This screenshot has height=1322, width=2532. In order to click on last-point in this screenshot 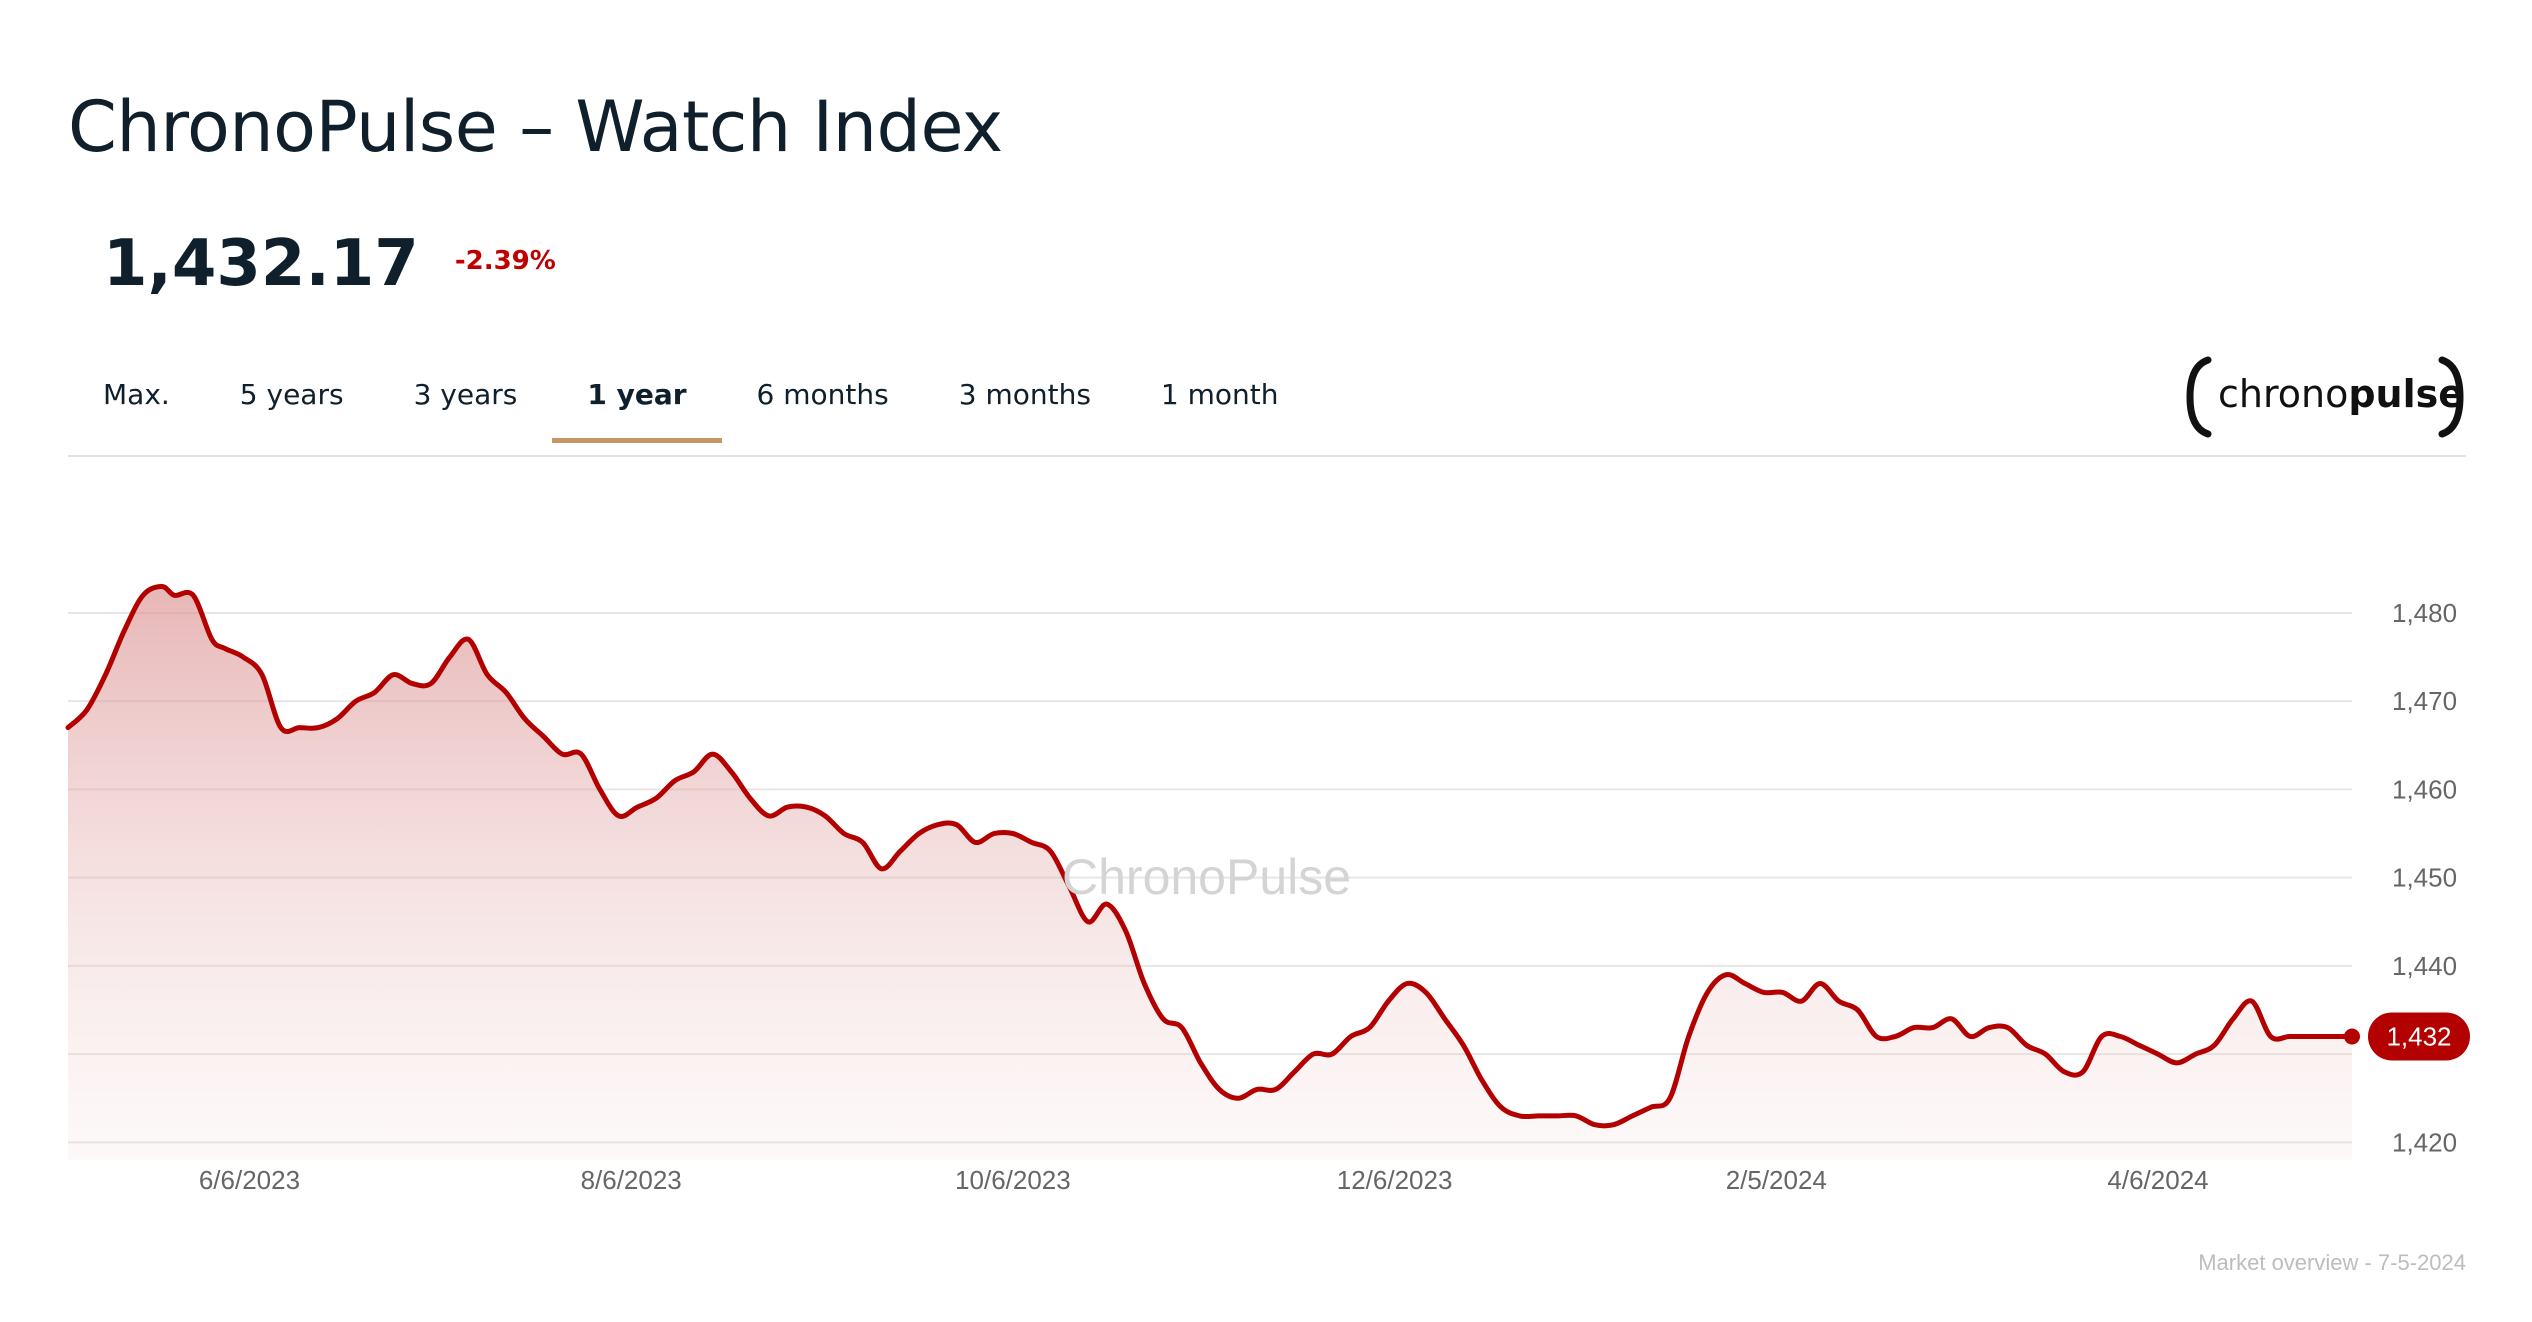, I will do `click(2352, 1036)`.